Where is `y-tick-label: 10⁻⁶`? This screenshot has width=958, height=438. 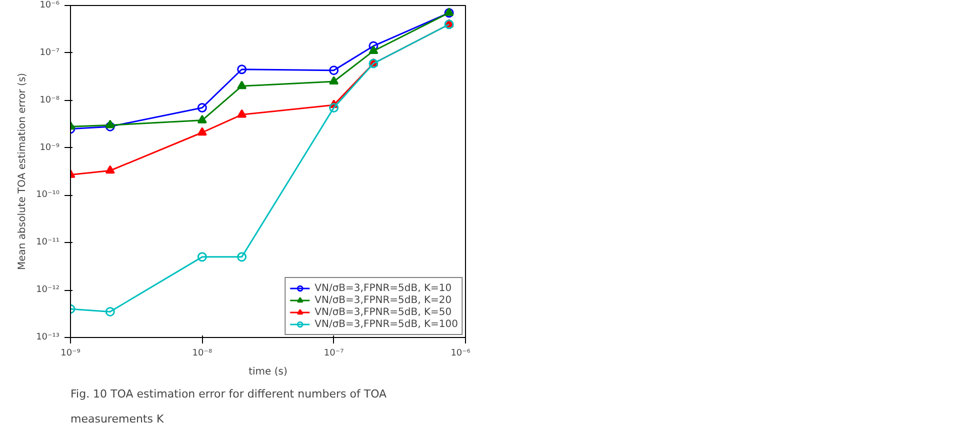 y-tick-label: 10⁻⁶ is located at coordinates (50, 5).